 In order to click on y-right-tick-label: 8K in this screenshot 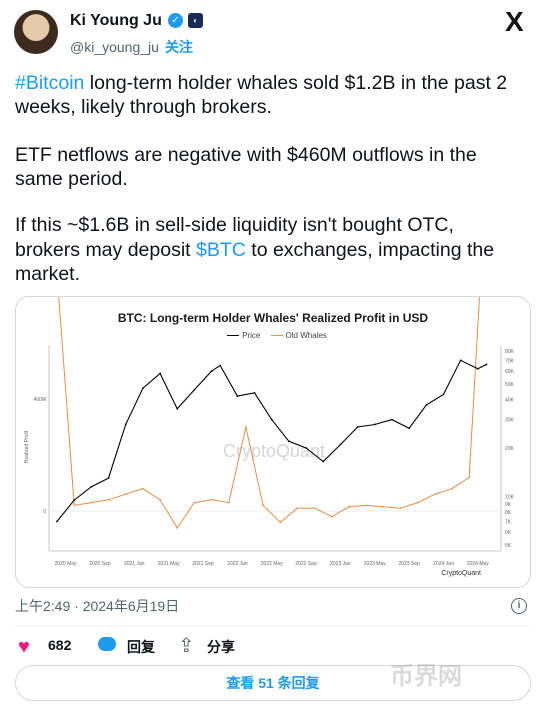, I will do `click(508, 513)`.